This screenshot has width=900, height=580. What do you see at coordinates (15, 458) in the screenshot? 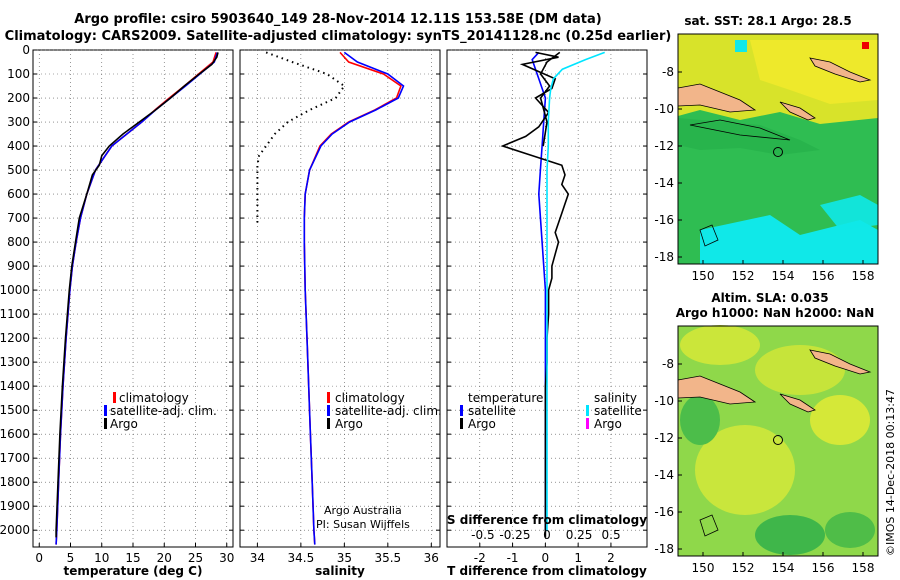
I see `y-tick-label: 1700` at bounding box center [15, 458].